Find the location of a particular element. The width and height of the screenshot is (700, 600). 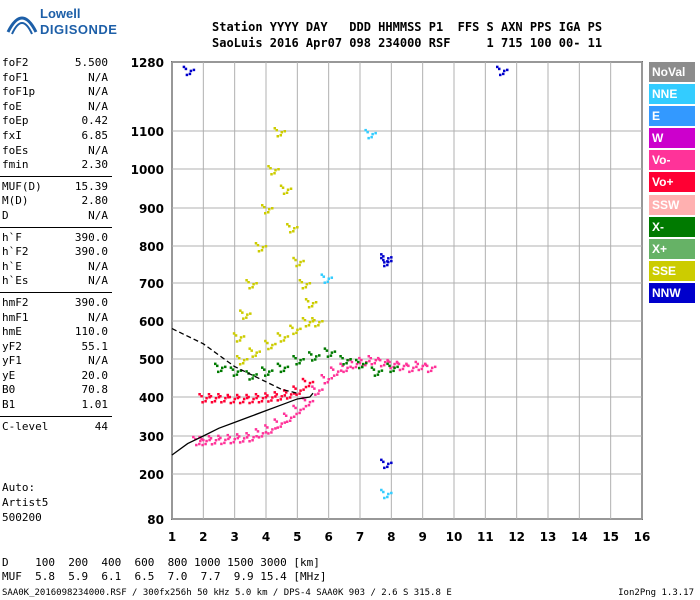

x-tick-label: 2 is located at coordinates (203, 537).